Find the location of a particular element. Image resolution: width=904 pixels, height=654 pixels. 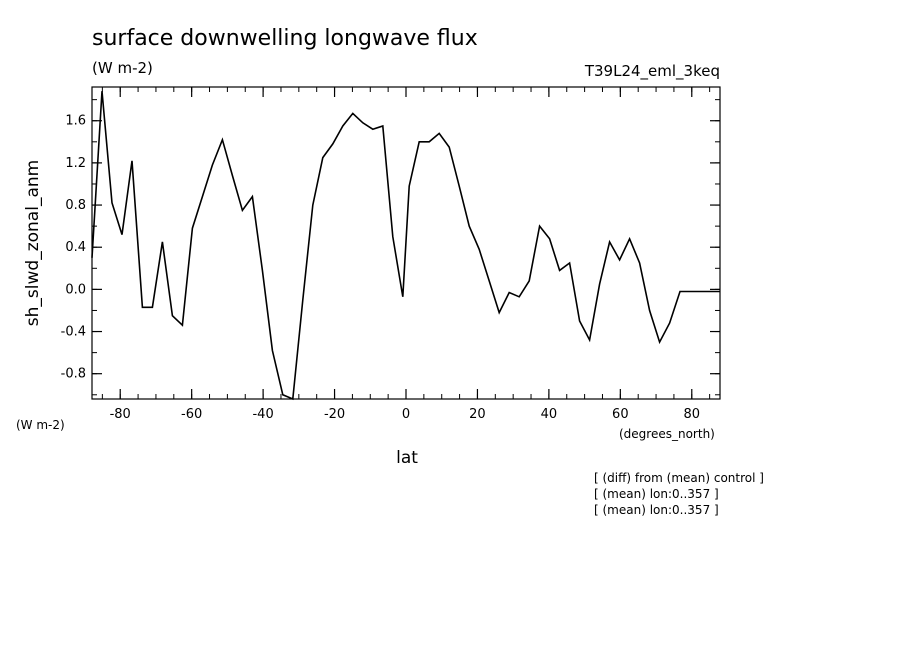

x-tick-label: -60 is located at coordinates (191, 414).